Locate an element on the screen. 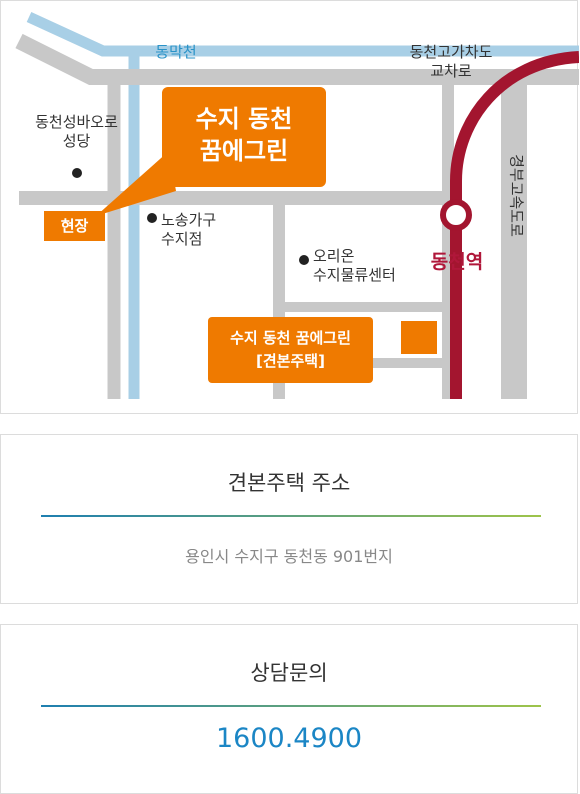  address-title: 견본주택 주소 is located at coordinates (289, 483).